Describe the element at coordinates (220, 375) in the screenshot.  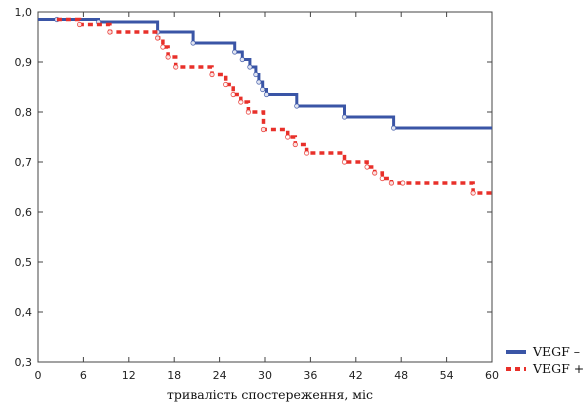
I see `x-tick-label: 24` at that location.